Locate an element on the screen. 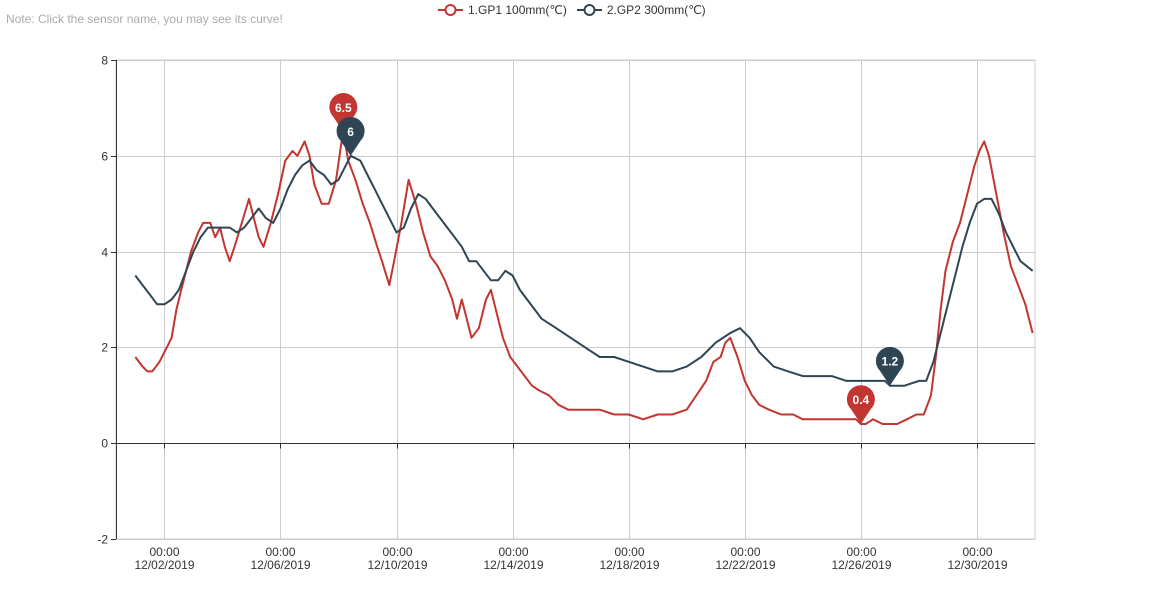  x-tick-label-date: 12/14/2019 is located at coordinates (513, 565).